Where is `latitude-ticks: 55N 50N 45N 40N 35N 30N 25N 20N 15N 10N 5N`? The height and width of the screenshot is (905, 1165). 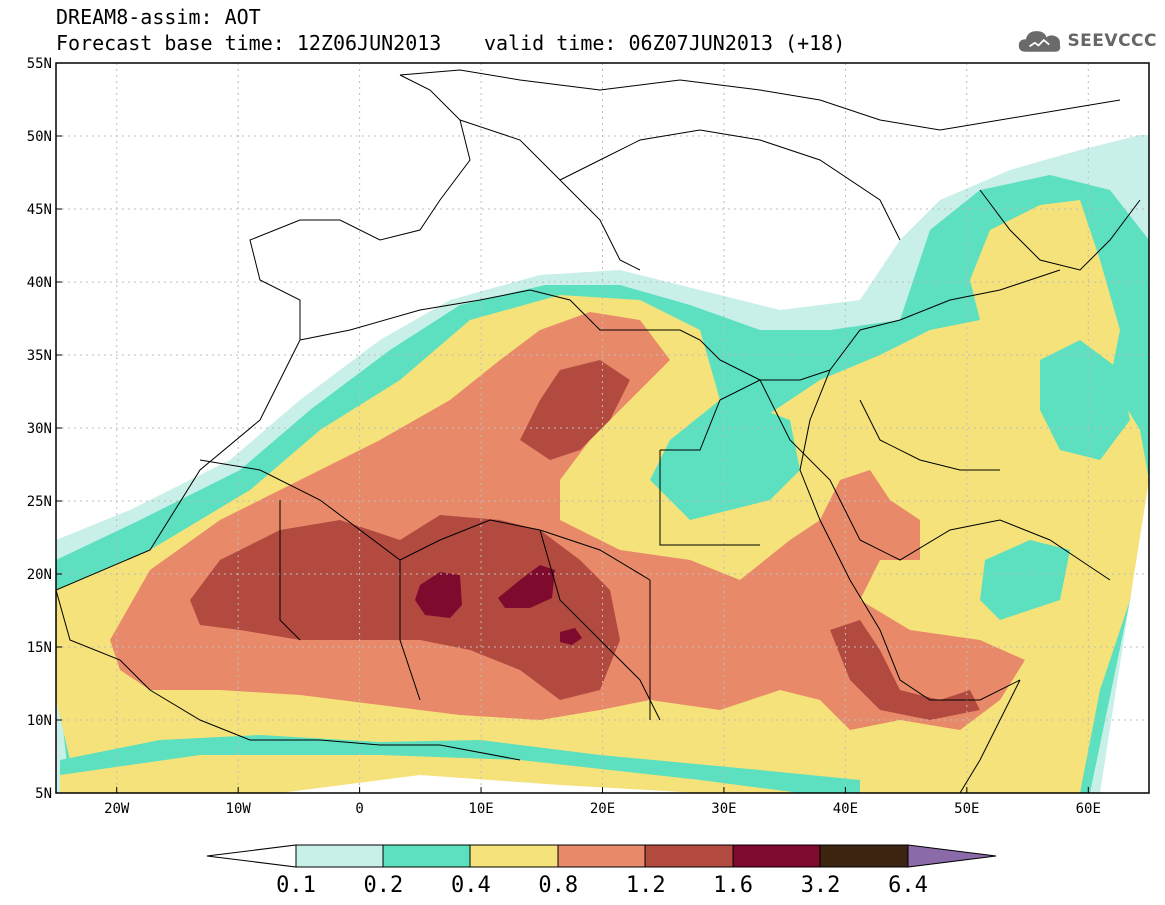 latitude-ticks: 55N 50N 45N 40N 35N 30N 25N 20N 15N 10N 5N is located at coordinates (44, 429).